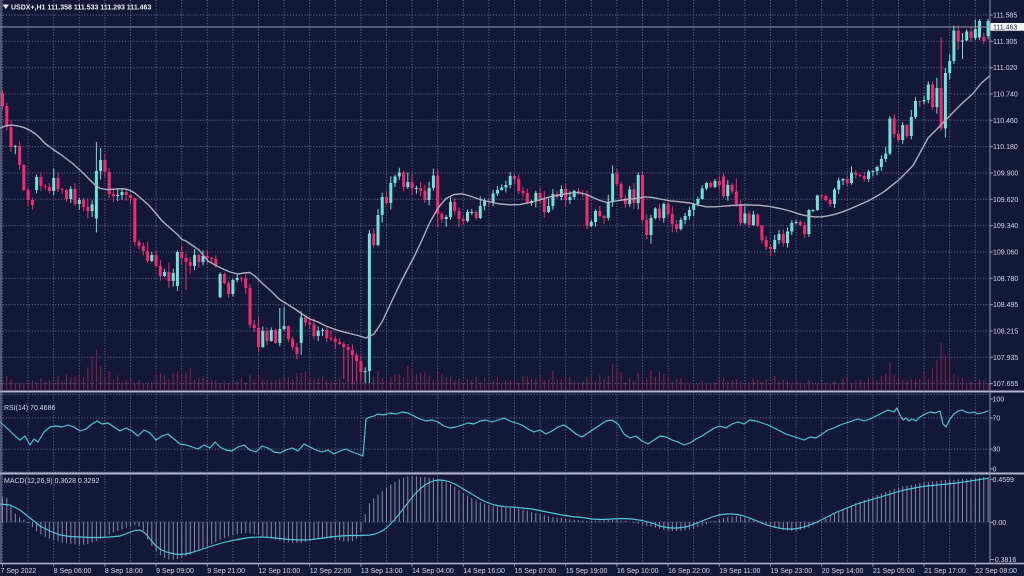 The width and height of the screenshot is (1024, 576). Describe the element at coordinates (226, 571) in the screenshot. I see `svg-text: 9 Sep 21:00` at that location.